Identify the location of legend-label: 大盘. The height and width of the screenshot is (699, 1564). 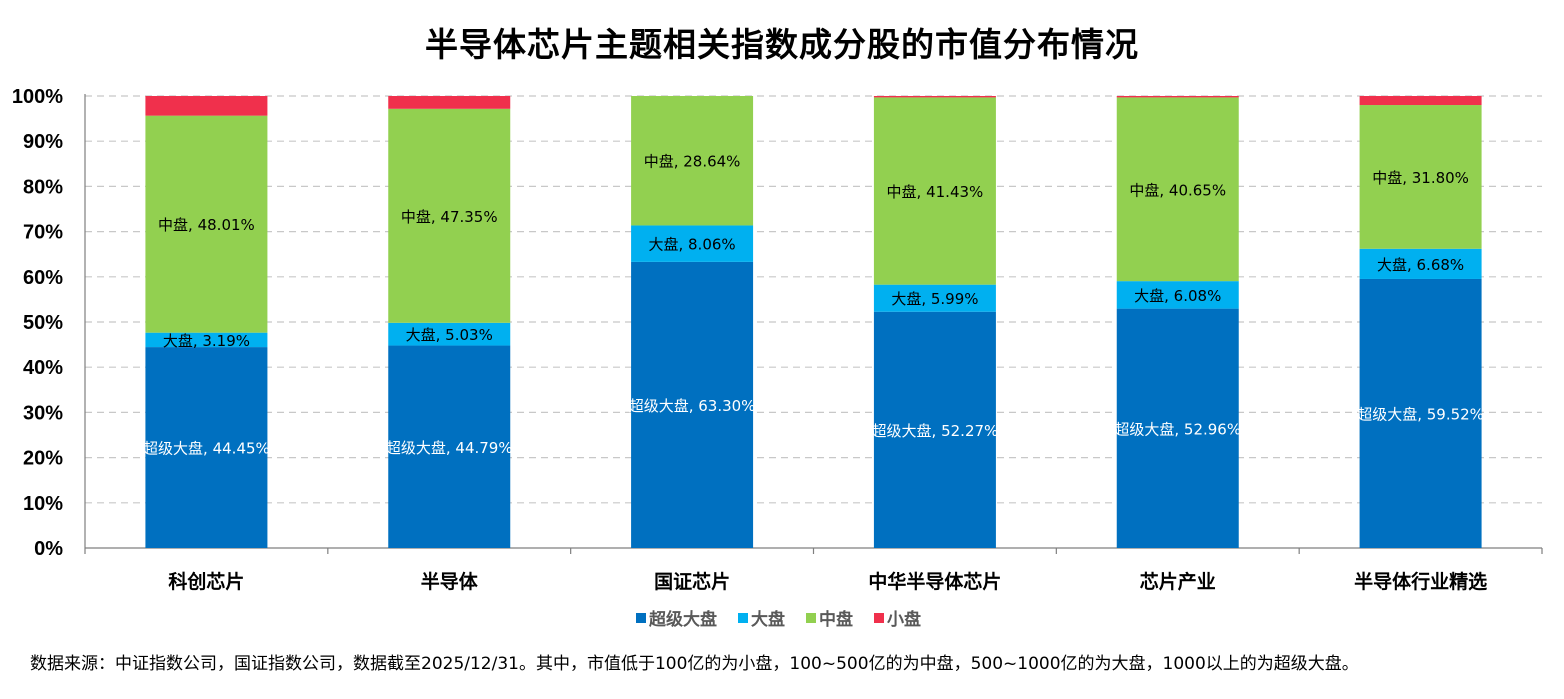
(768, 619).